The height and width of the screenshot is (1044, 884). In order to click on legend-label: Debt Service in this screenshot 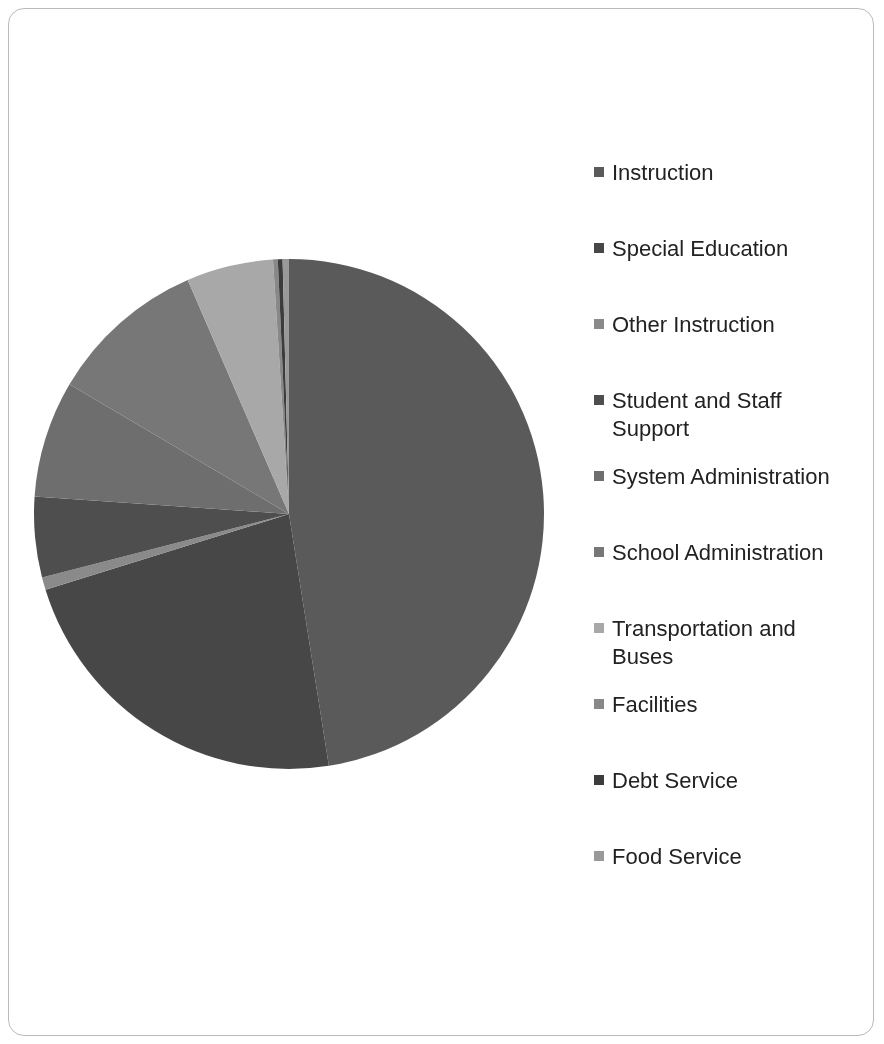, I will do `click(675, 781)`.